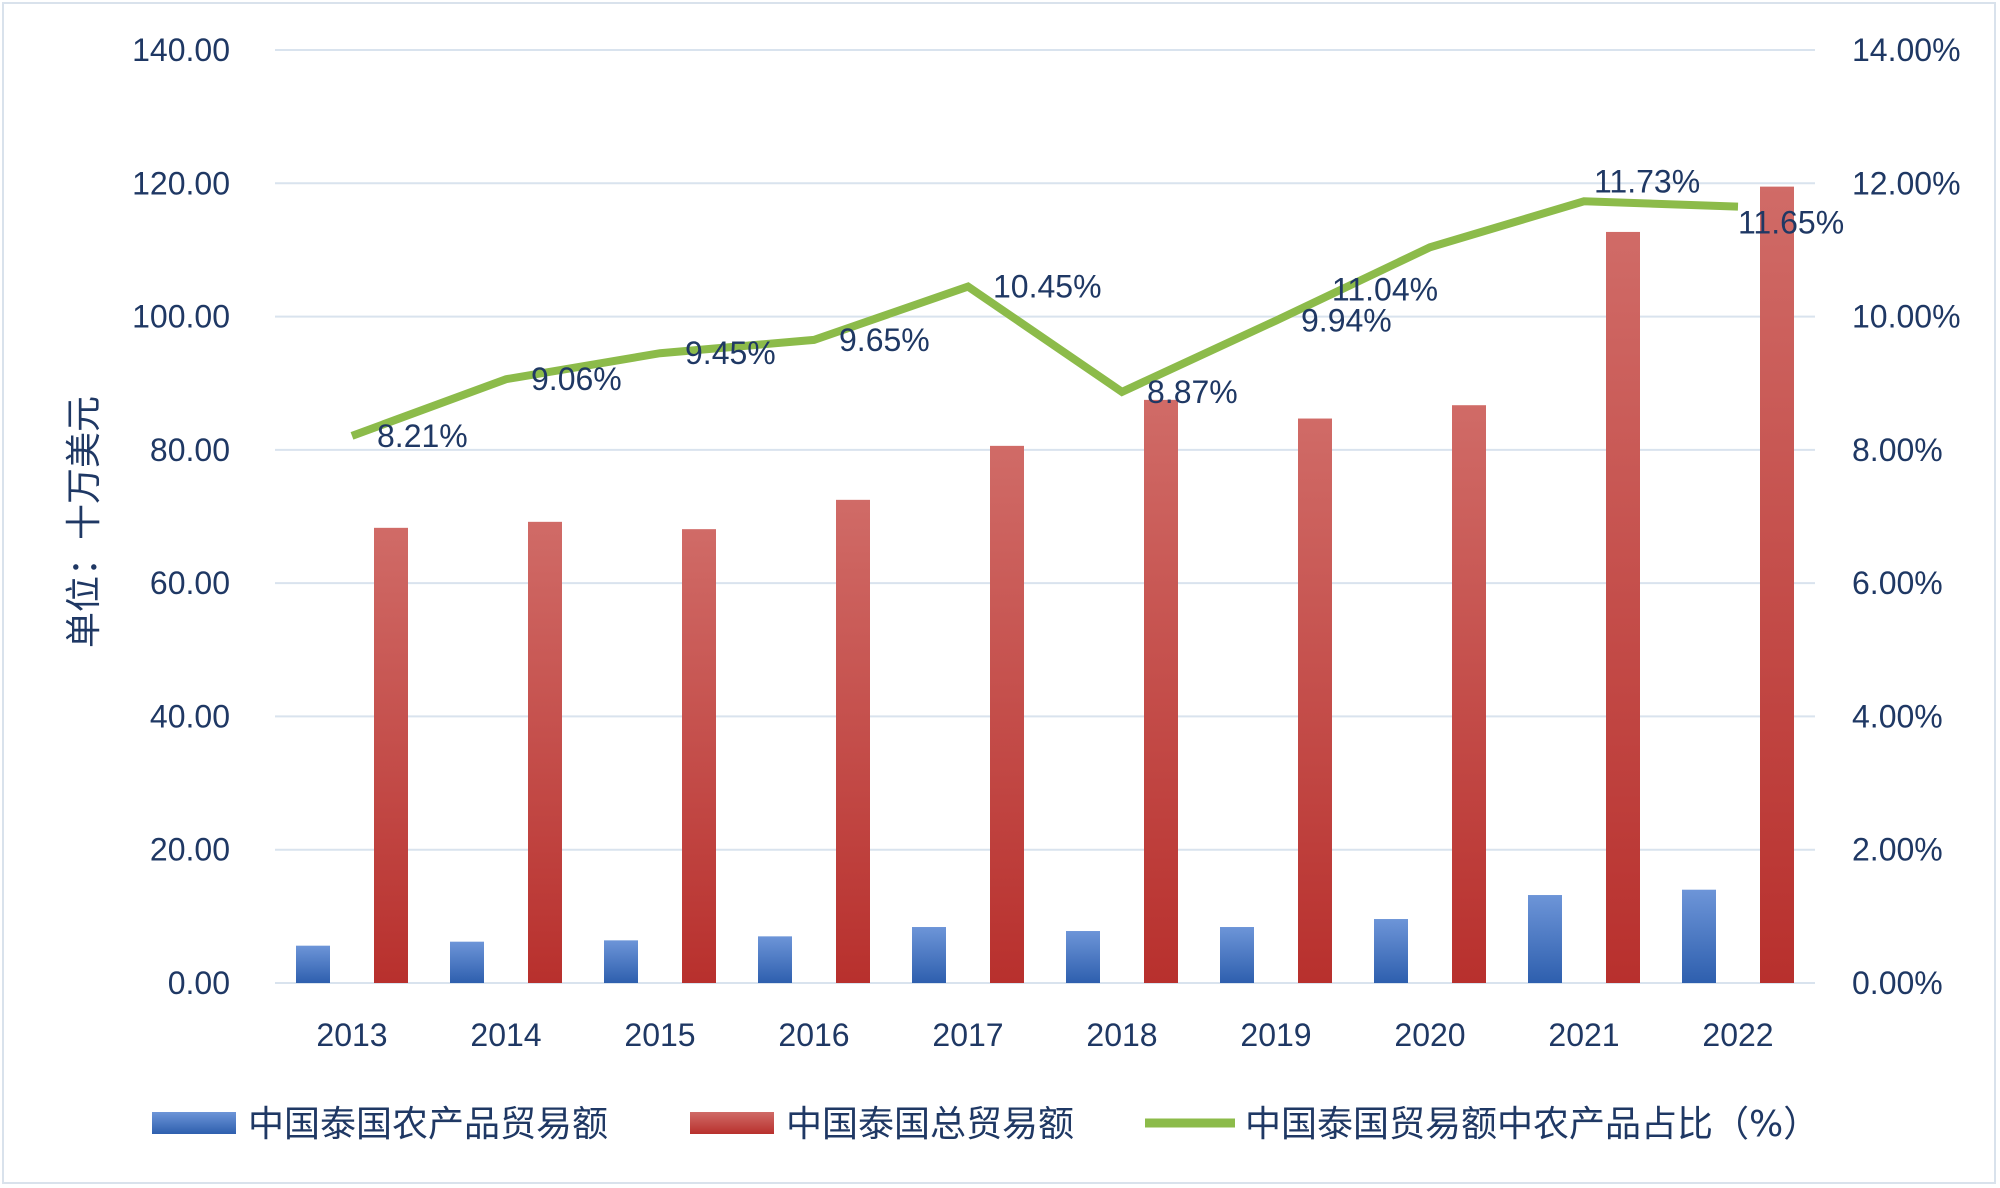 This screenshot has height=1188, width=2000. I want to click on legend-label-total: 中国泰国总贸易额, so click(930, 1124).